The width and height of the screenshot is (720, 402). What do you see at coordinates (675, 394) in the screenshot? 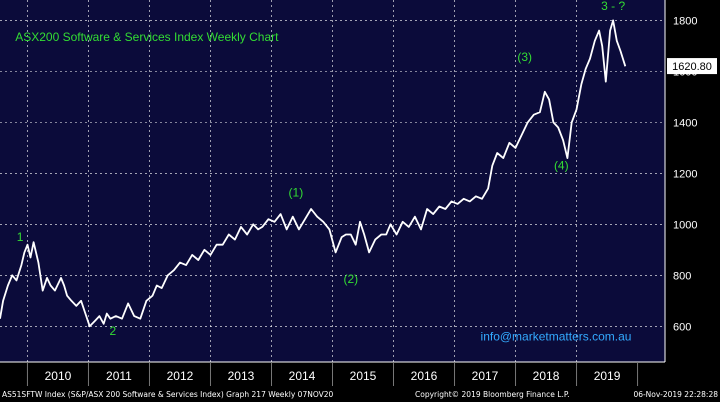
I see `footer-timestamp: 06-Nov-2019 22:28:28` at bounding box center [675, 394].